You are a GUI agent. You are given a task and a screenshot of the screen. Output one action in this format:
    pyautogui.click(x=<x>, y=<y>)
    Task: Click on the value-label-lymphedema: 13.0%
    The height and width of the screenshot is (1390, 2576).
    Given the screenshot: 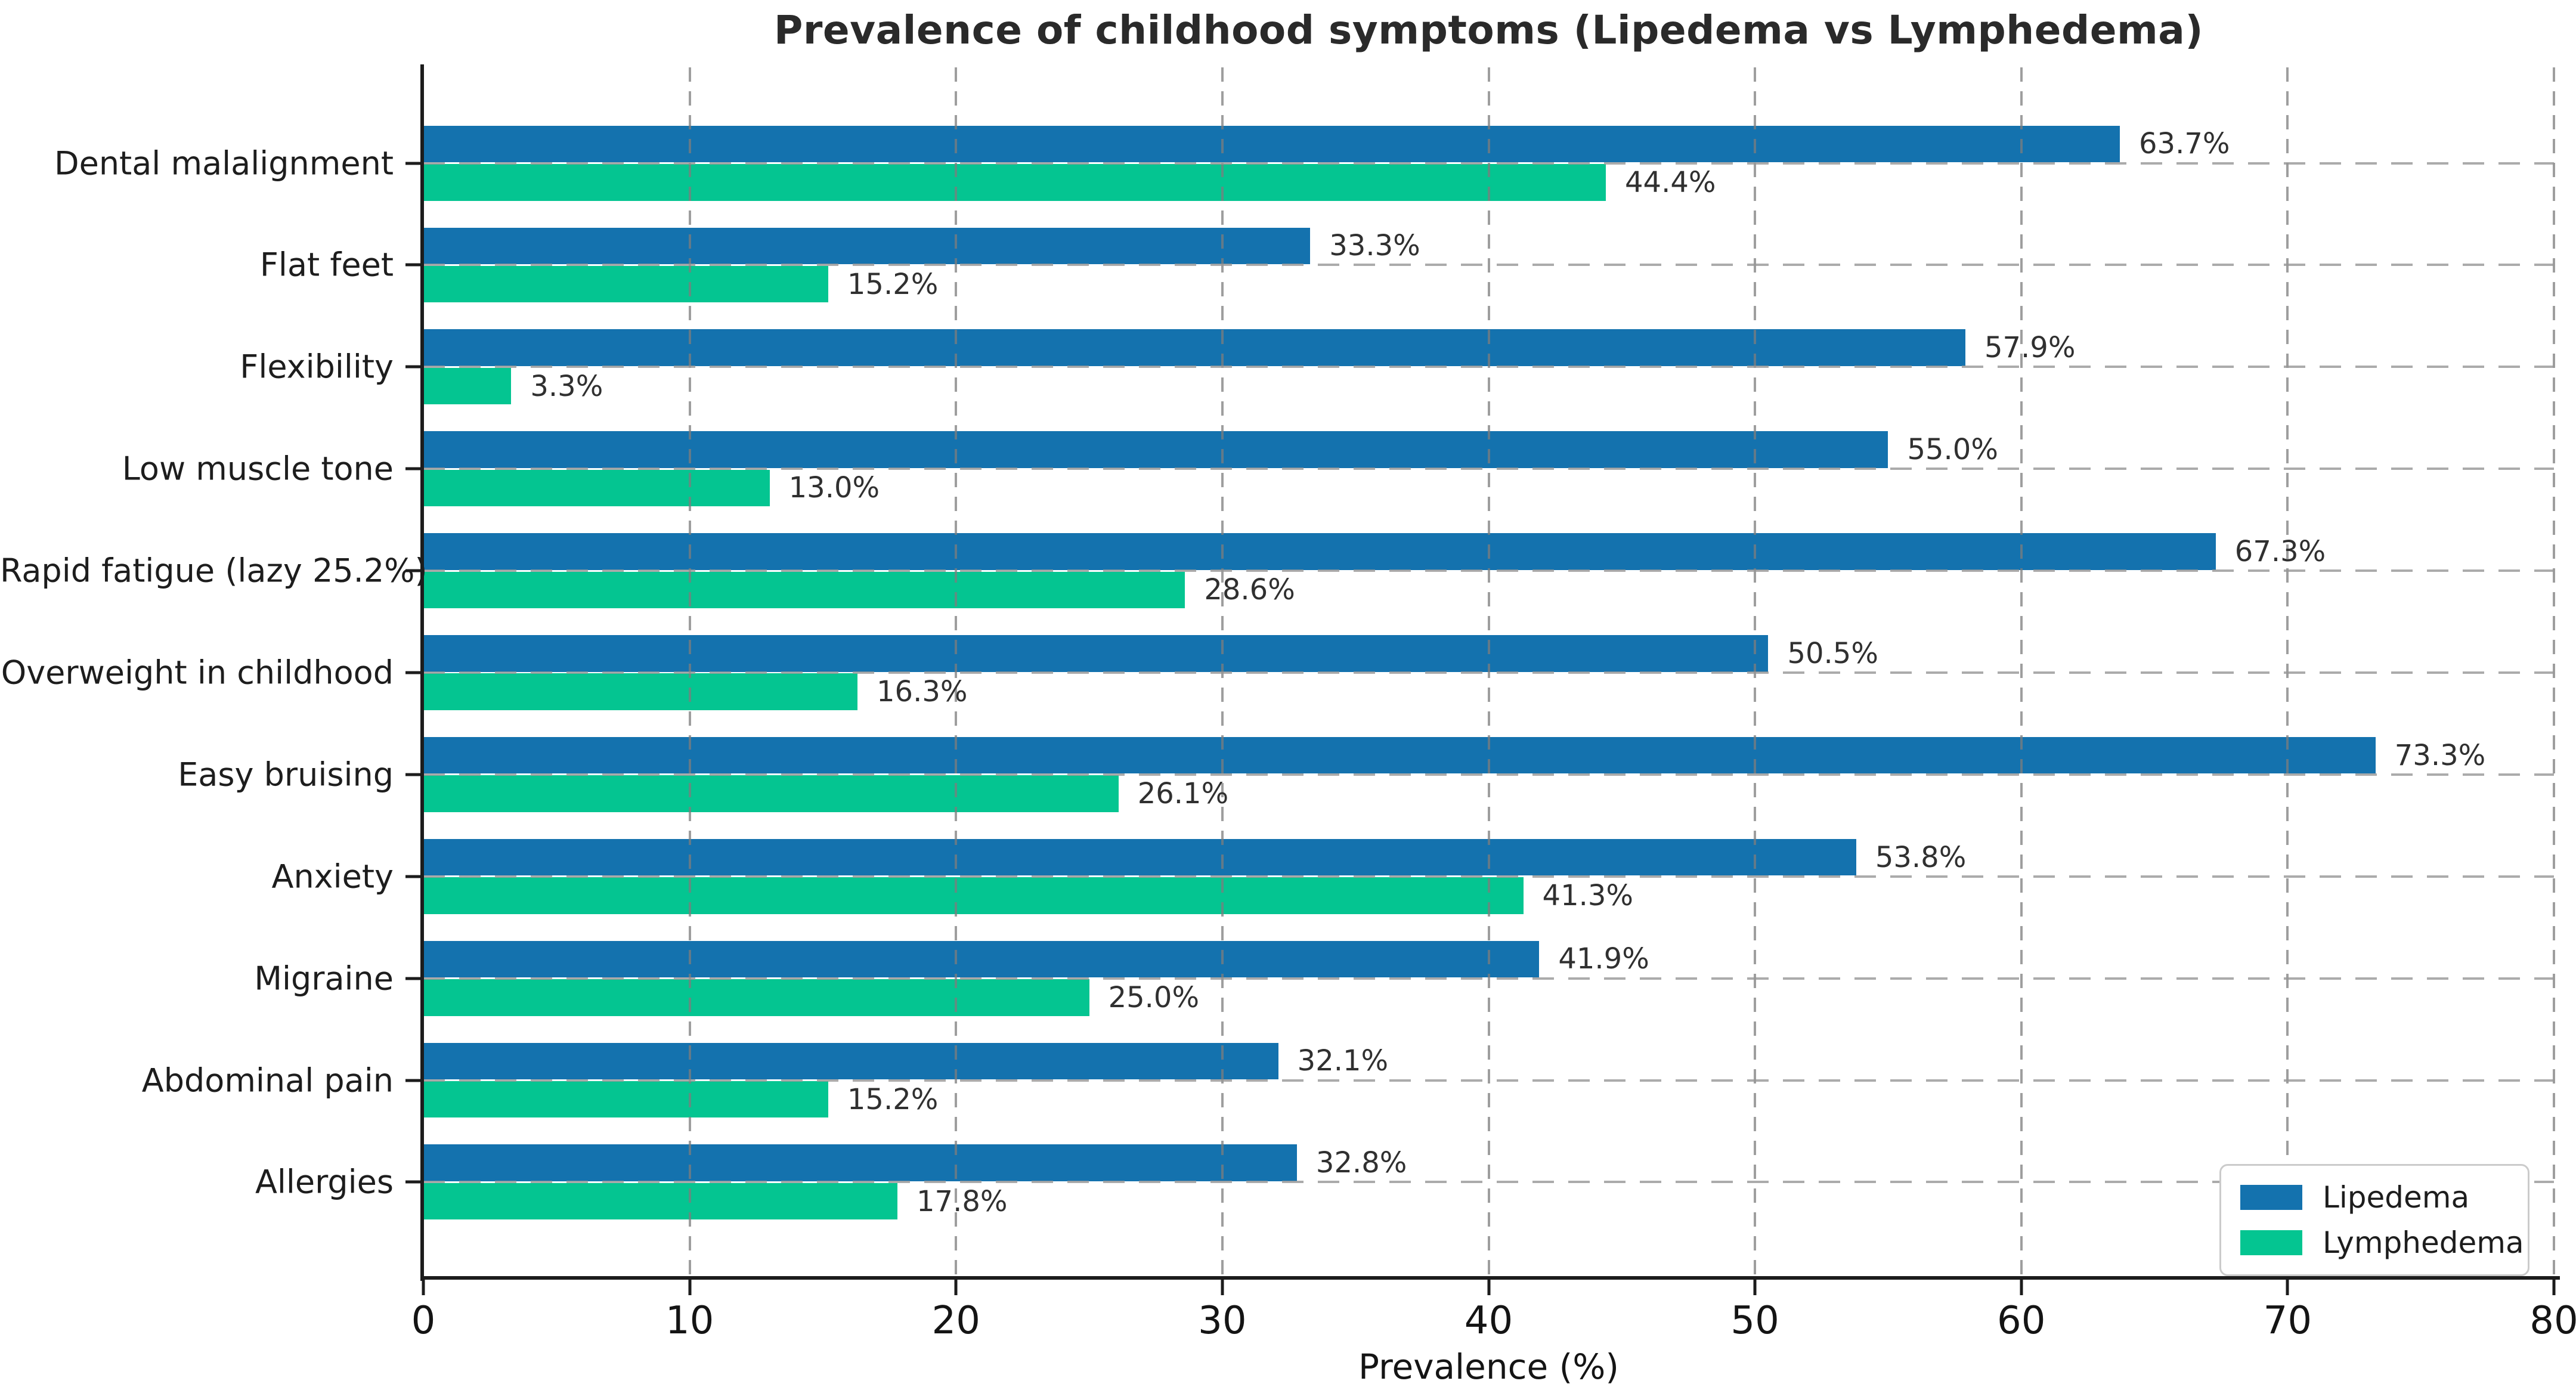 What is the action you would take?
    pyautogui.click(x=834, y=488)
    